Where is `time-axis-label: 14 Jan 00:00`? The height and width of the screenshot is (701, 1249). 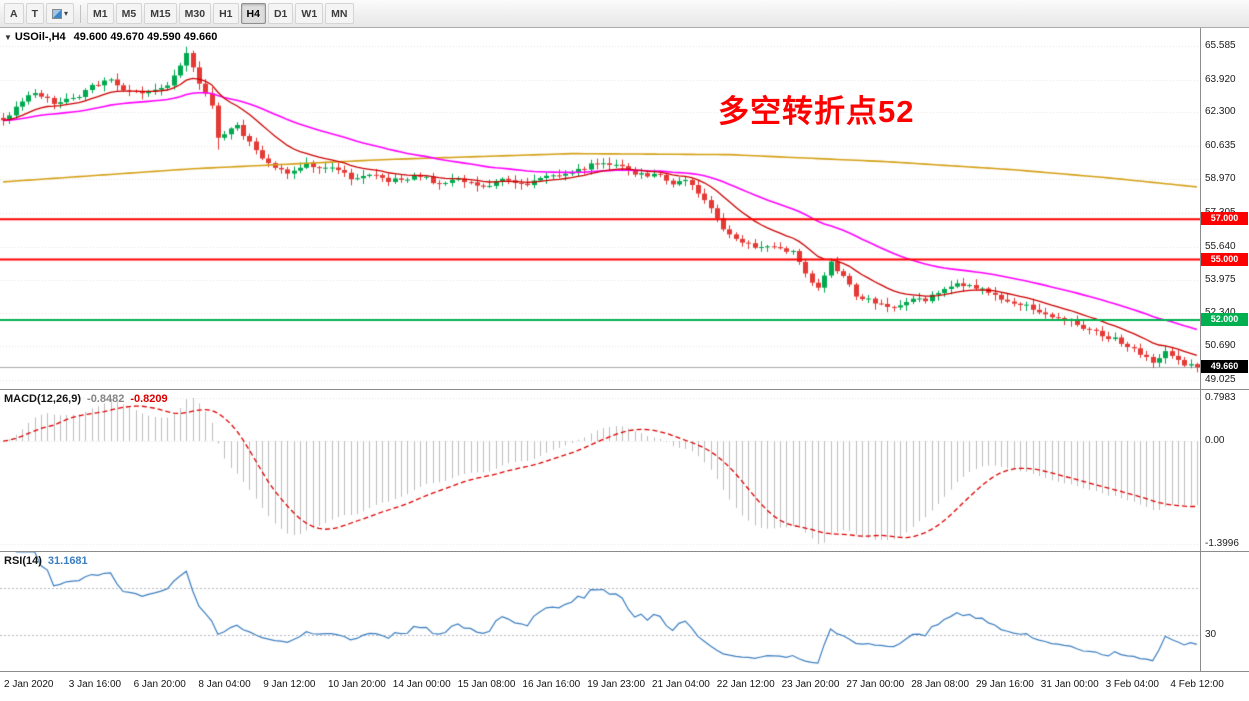 time-axis-label: 14 Jan 00:00 is located at coordinates (421, 684).